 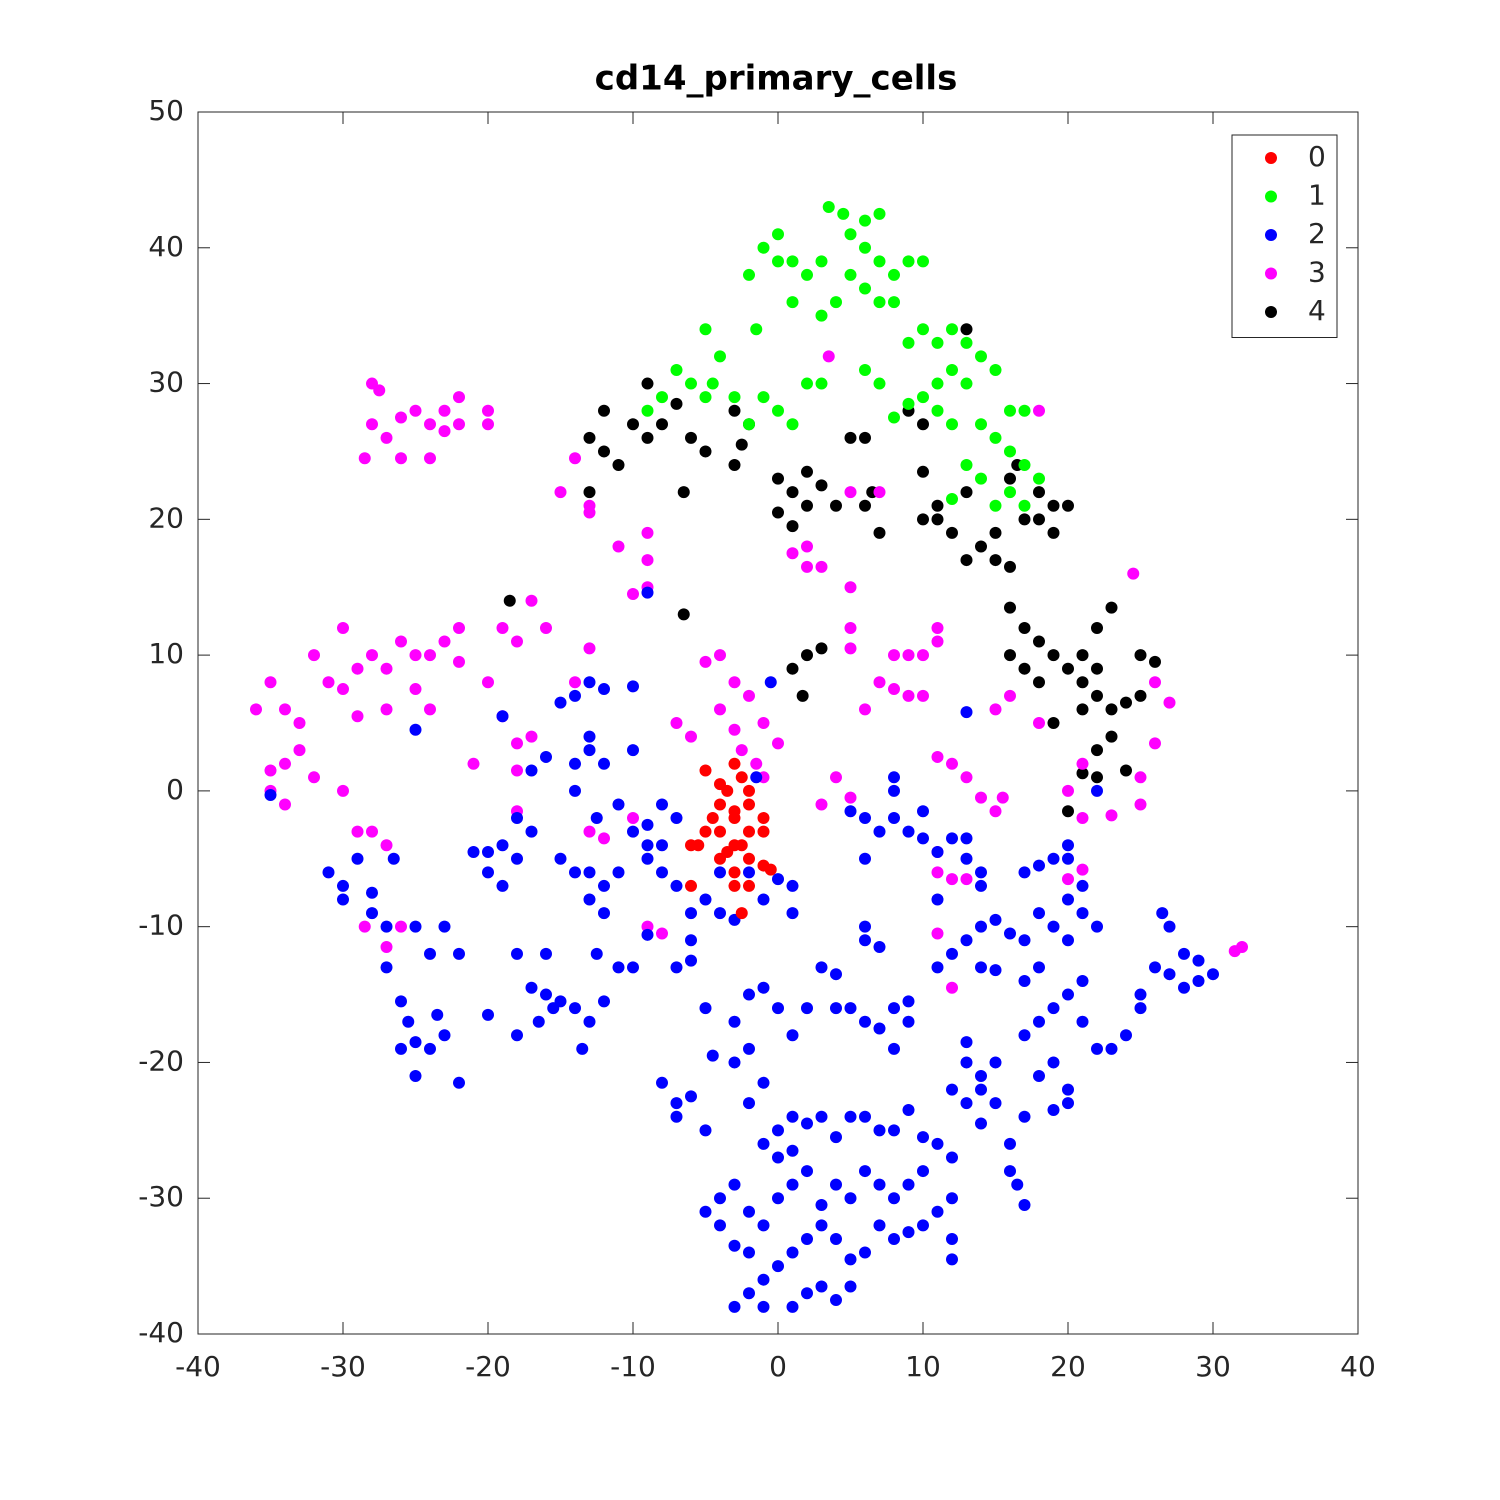 What do you see at coordinates (161, 1196) in the screenshot?
I see `y-tick-label: -30` at bounding box center [161, 1196].